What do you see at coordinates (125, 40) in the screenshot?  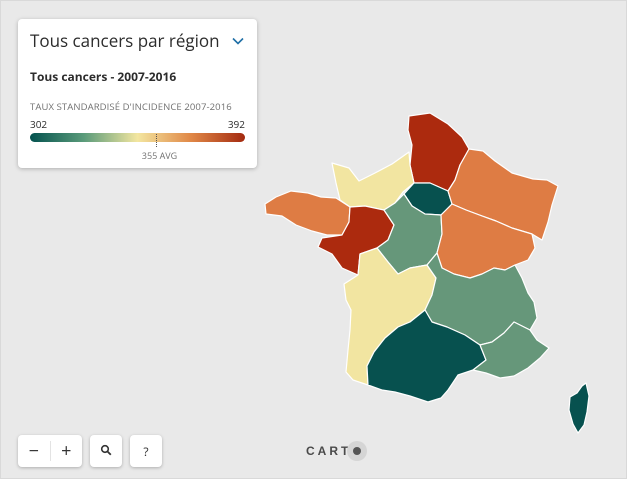 I see `legend-title: Tous cancers par région` at bounding box center [125, 40].